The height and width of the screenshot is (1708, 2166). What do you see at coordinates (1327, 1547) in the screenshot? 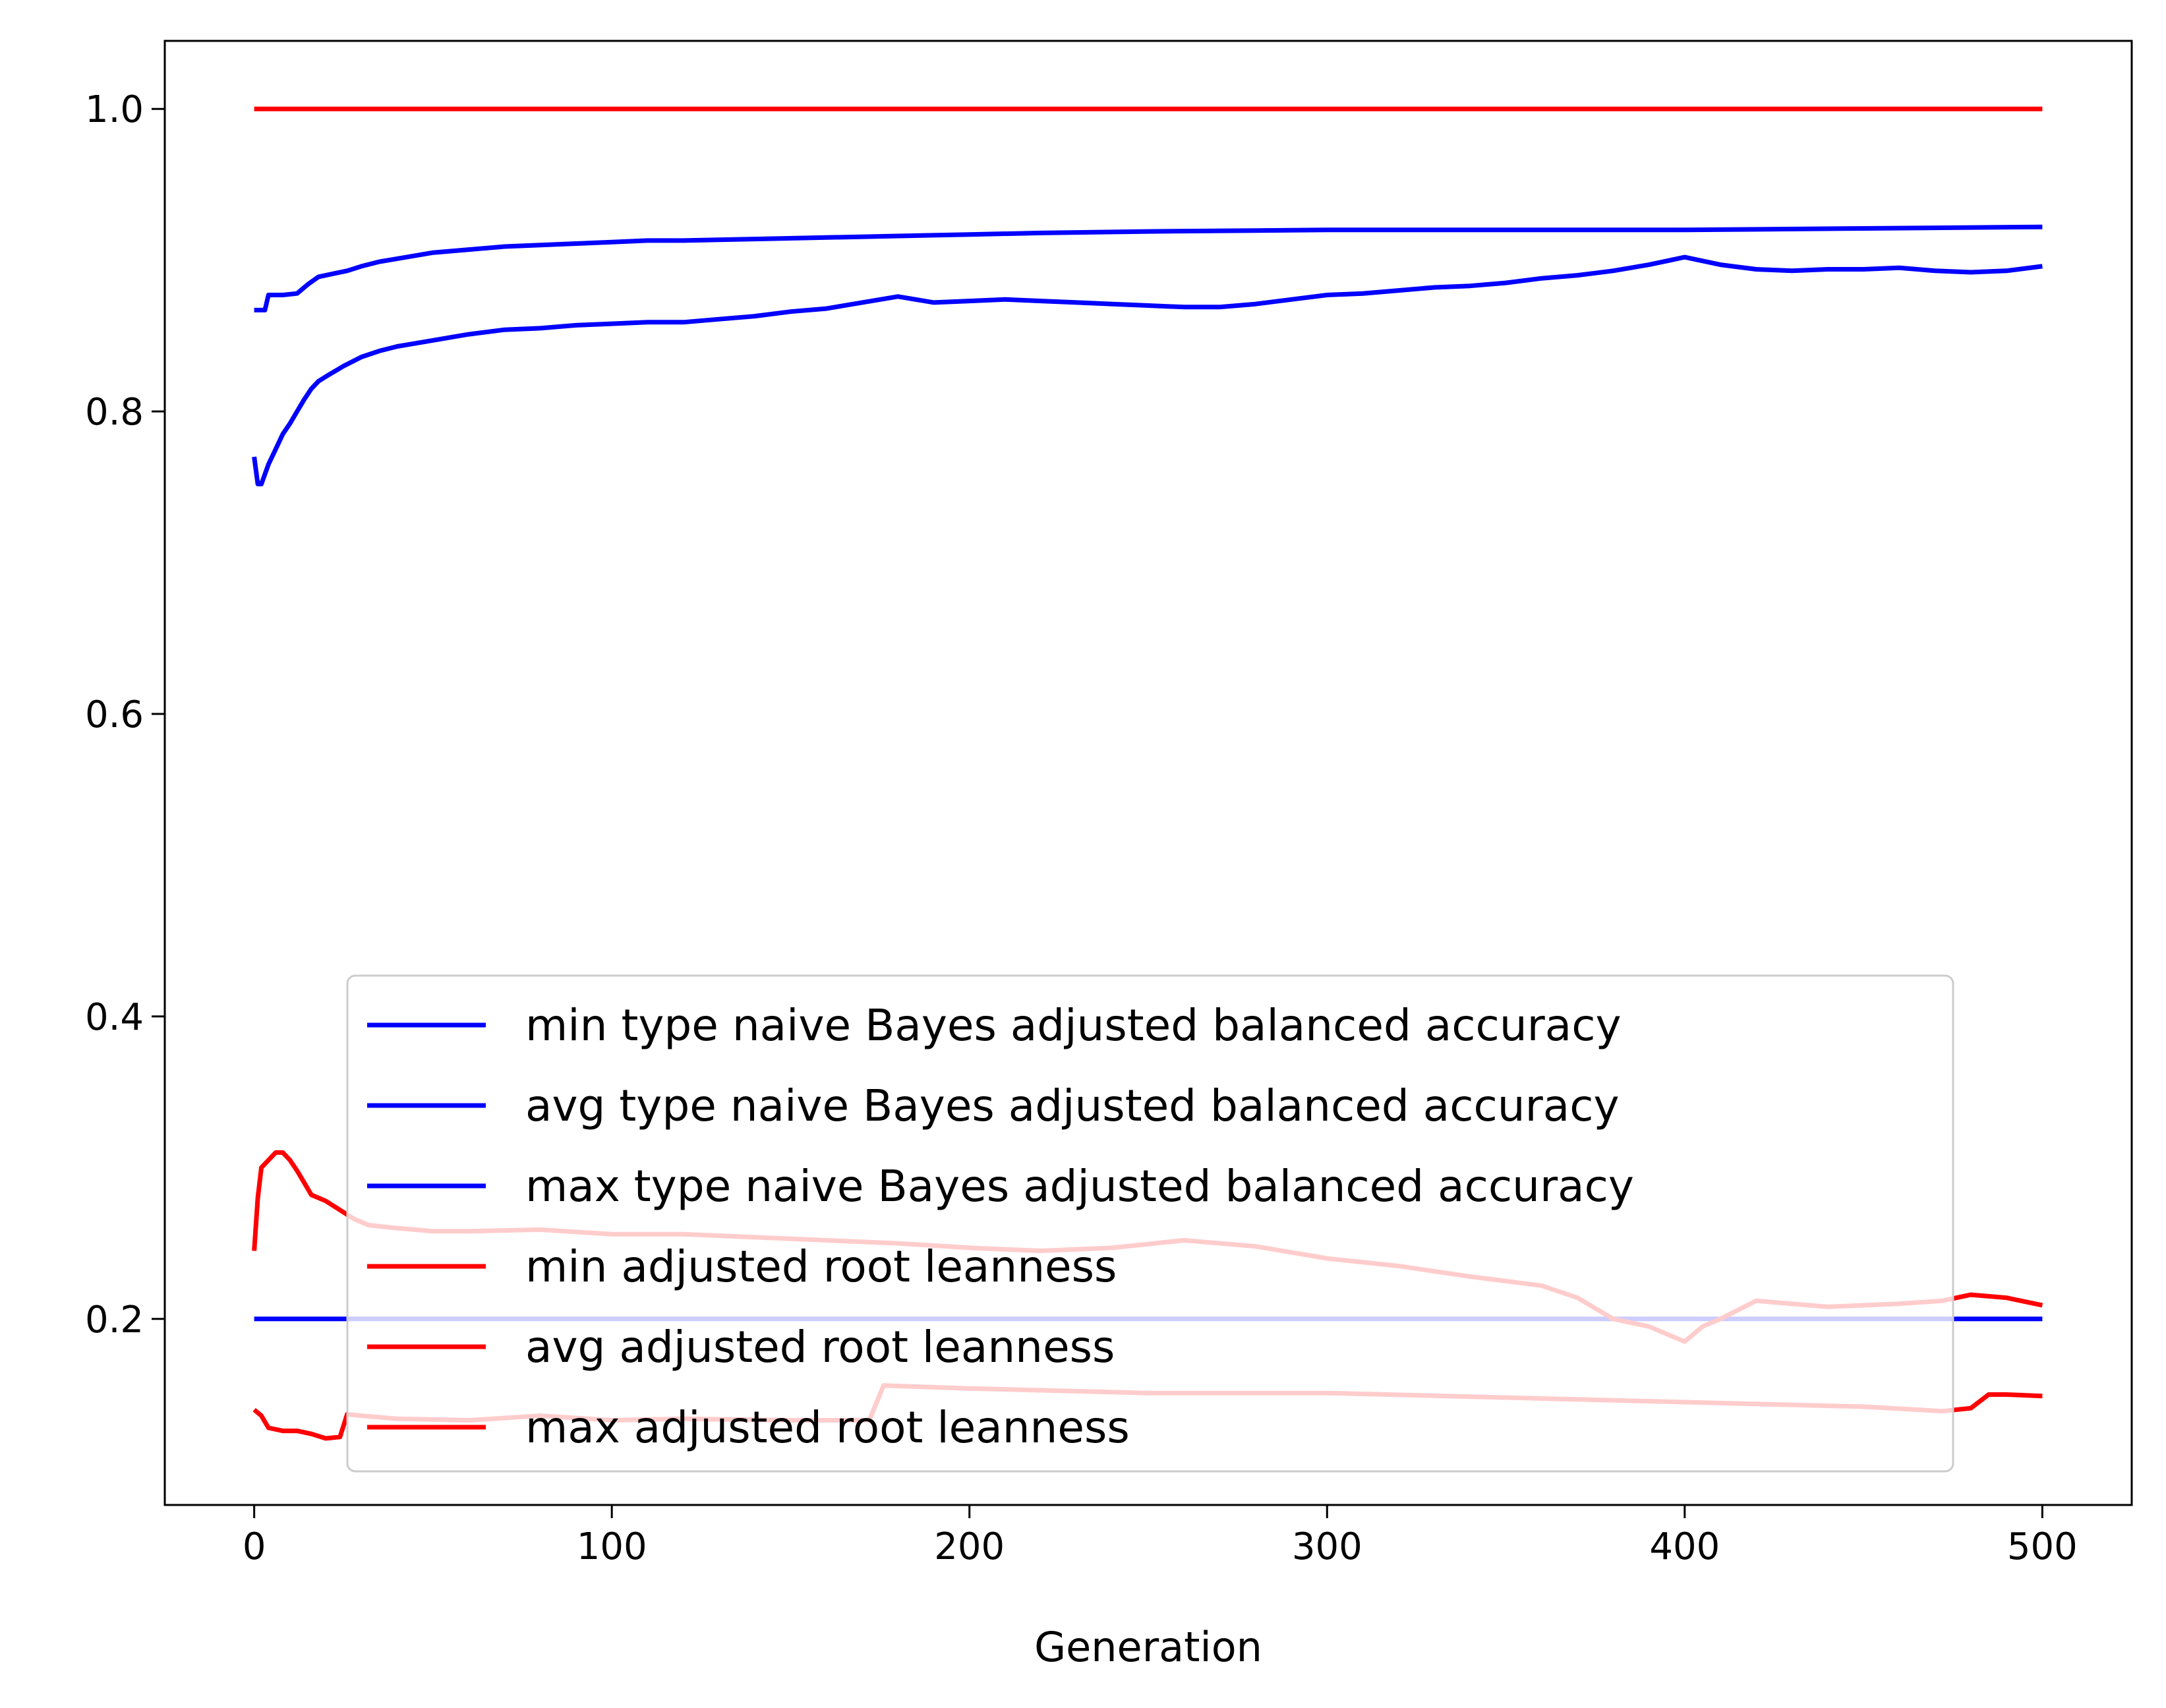
I see `x-tick-label: 300` at bounding box center [1327, 1547].